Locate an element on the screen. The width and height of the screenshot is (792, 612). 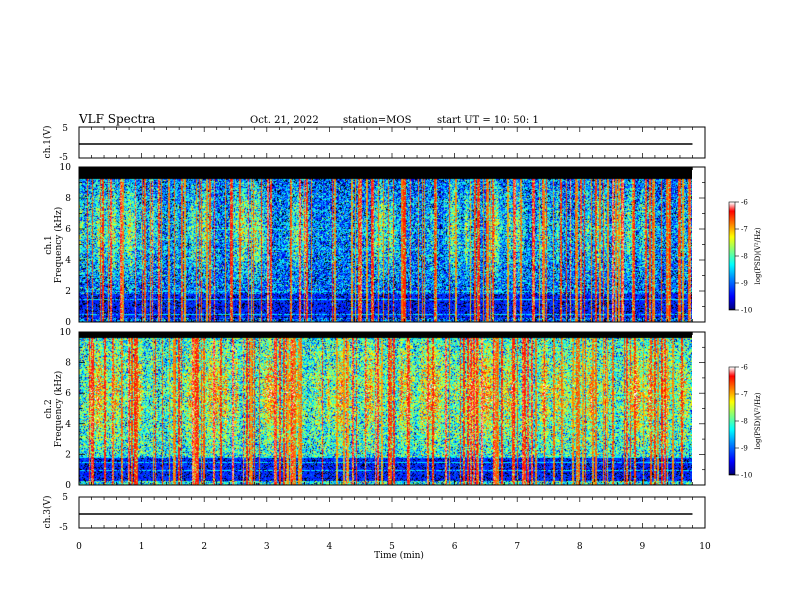
ch3-ytick-top: 5 is located at coordinates (65, 498).